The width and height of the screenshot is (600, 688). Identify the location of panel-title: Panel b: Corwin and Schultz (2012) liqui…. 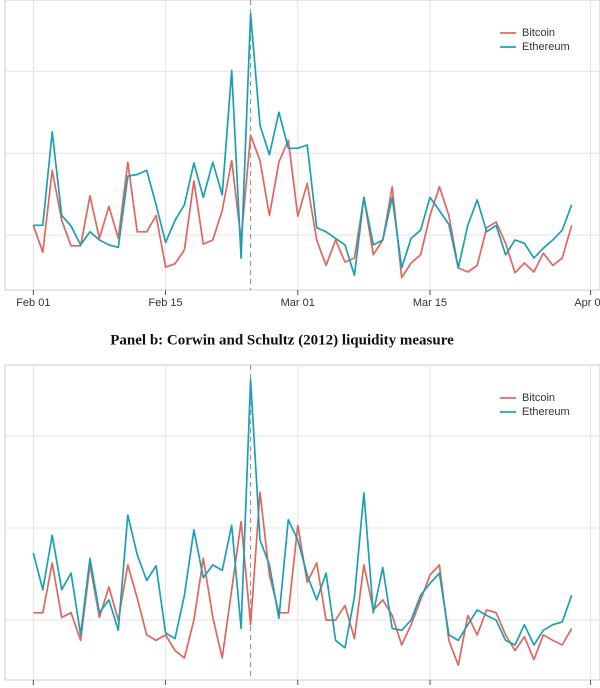
(282, 340).